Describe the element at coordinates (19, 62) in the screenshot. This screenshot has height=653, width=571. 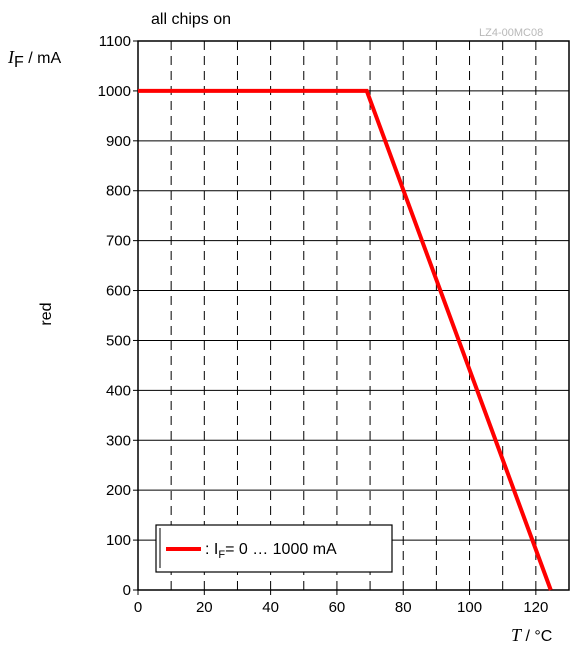
I see `y-axis-subscript: F` at that location.